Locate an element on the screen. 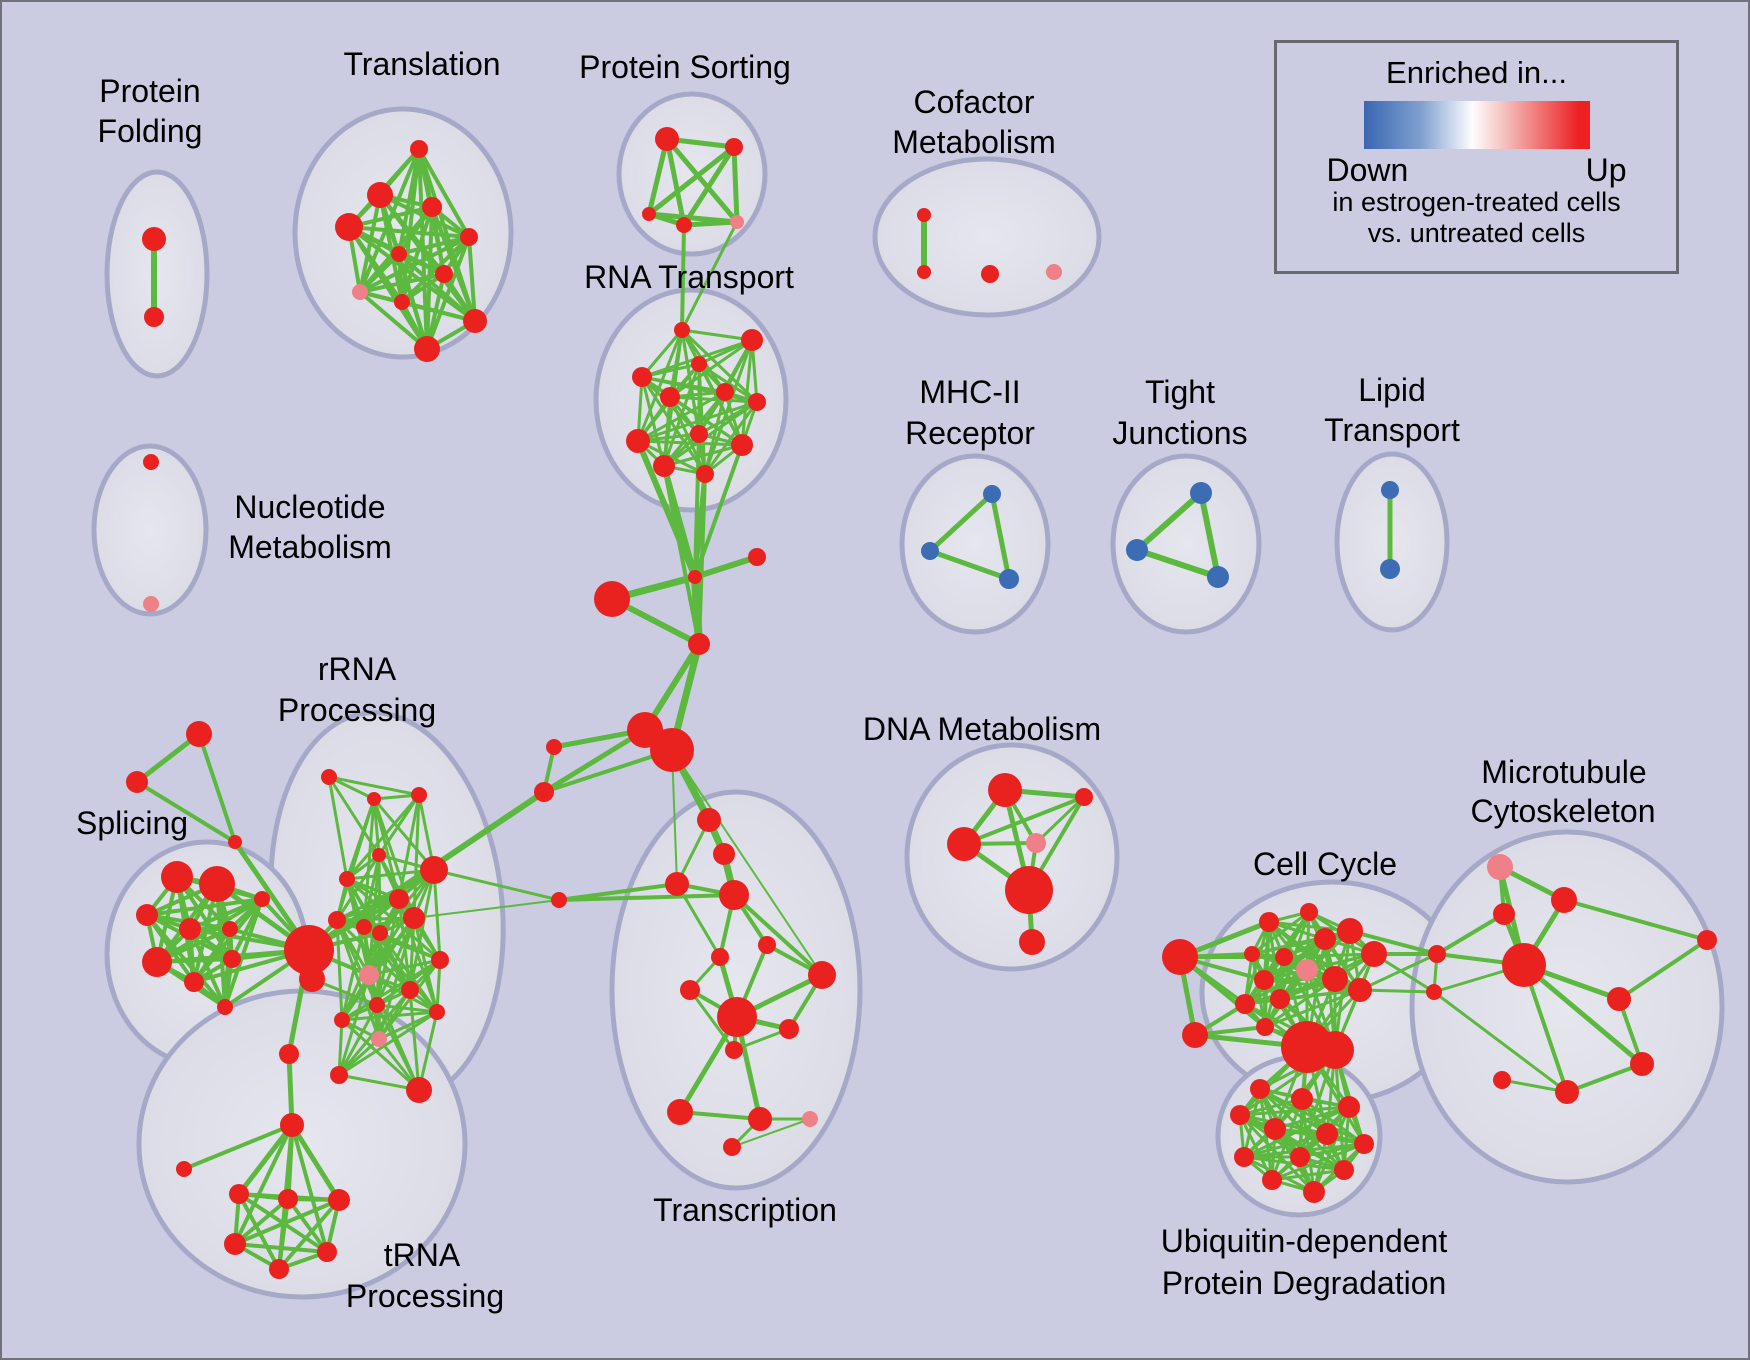  node-t7 is located at coordinates (360, 292).